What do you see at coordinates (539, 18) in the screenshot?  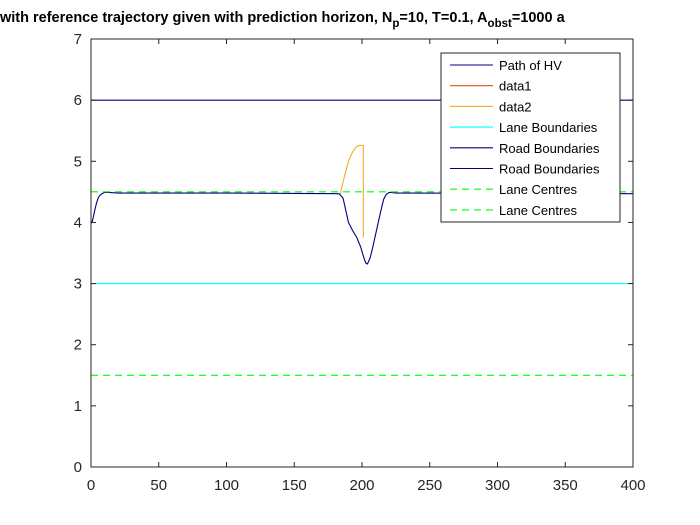 I see `title-segment: =1000 a` at bounding box center [539, 18].